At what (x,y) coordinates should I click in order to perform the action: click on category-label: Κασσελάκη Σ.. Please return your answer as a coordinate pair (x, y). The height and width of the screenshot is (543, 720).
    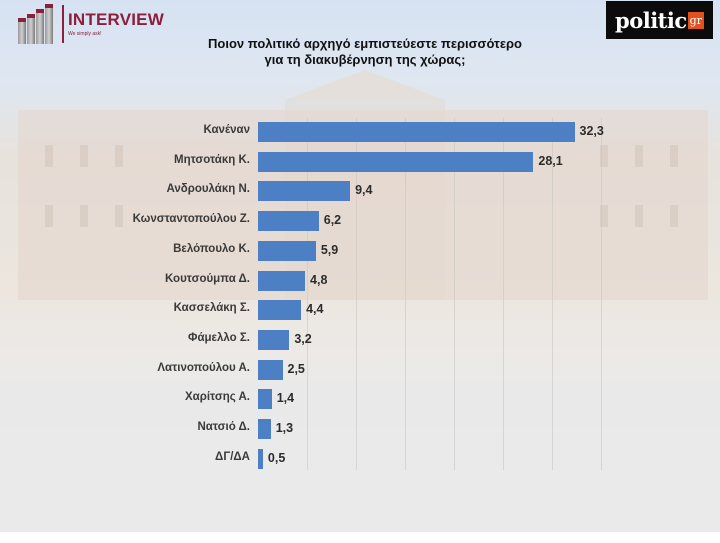
    Looking at the image, I should click on (211, 308).